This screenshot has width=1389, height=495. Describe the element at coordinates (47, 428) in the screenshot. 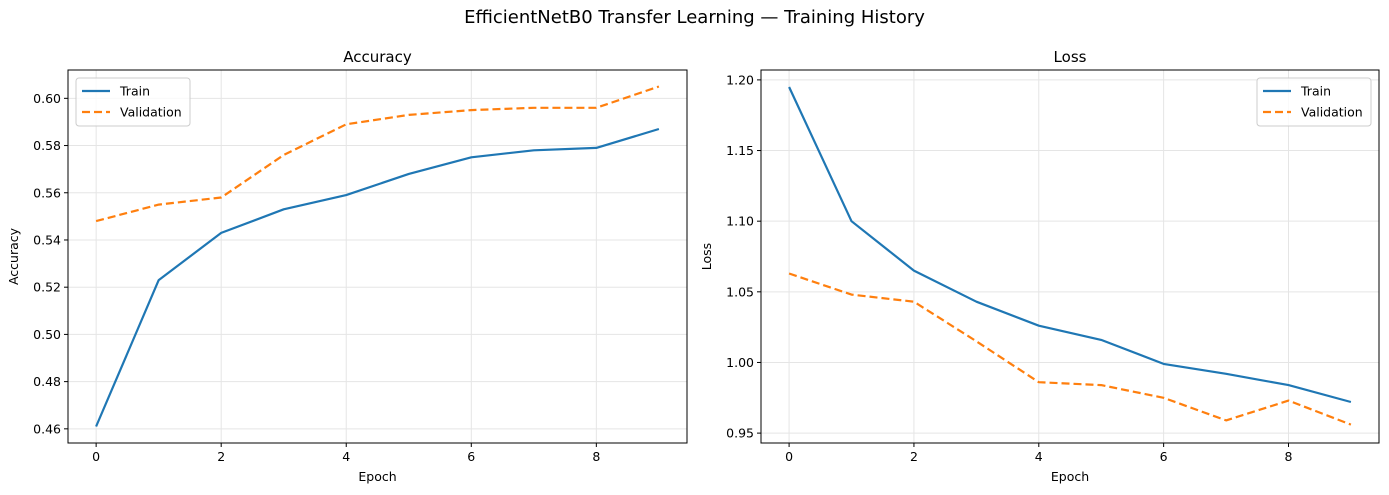

I see `y-tick-label: 0.46` at that location.